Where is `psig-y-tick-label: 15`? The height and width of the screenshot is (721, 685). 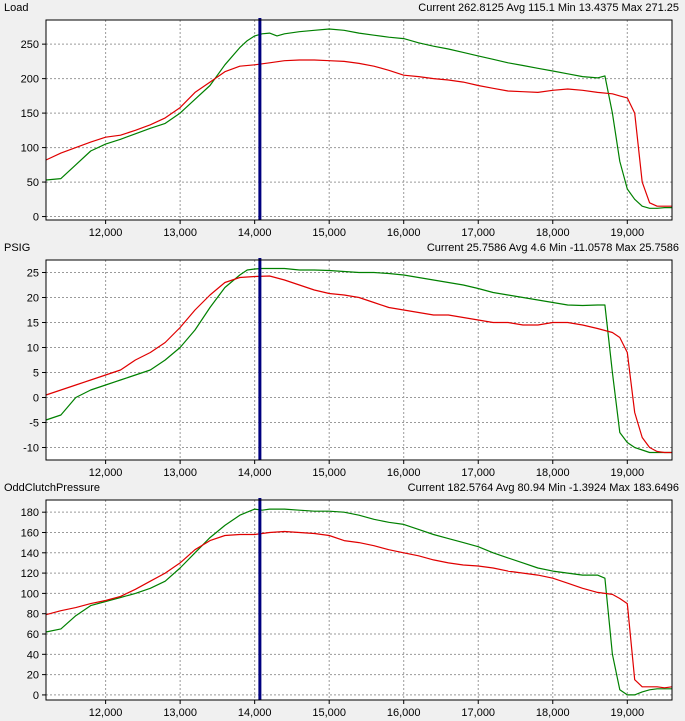
psig-y-tick-label: 15 is located at coordinates (33, 324).